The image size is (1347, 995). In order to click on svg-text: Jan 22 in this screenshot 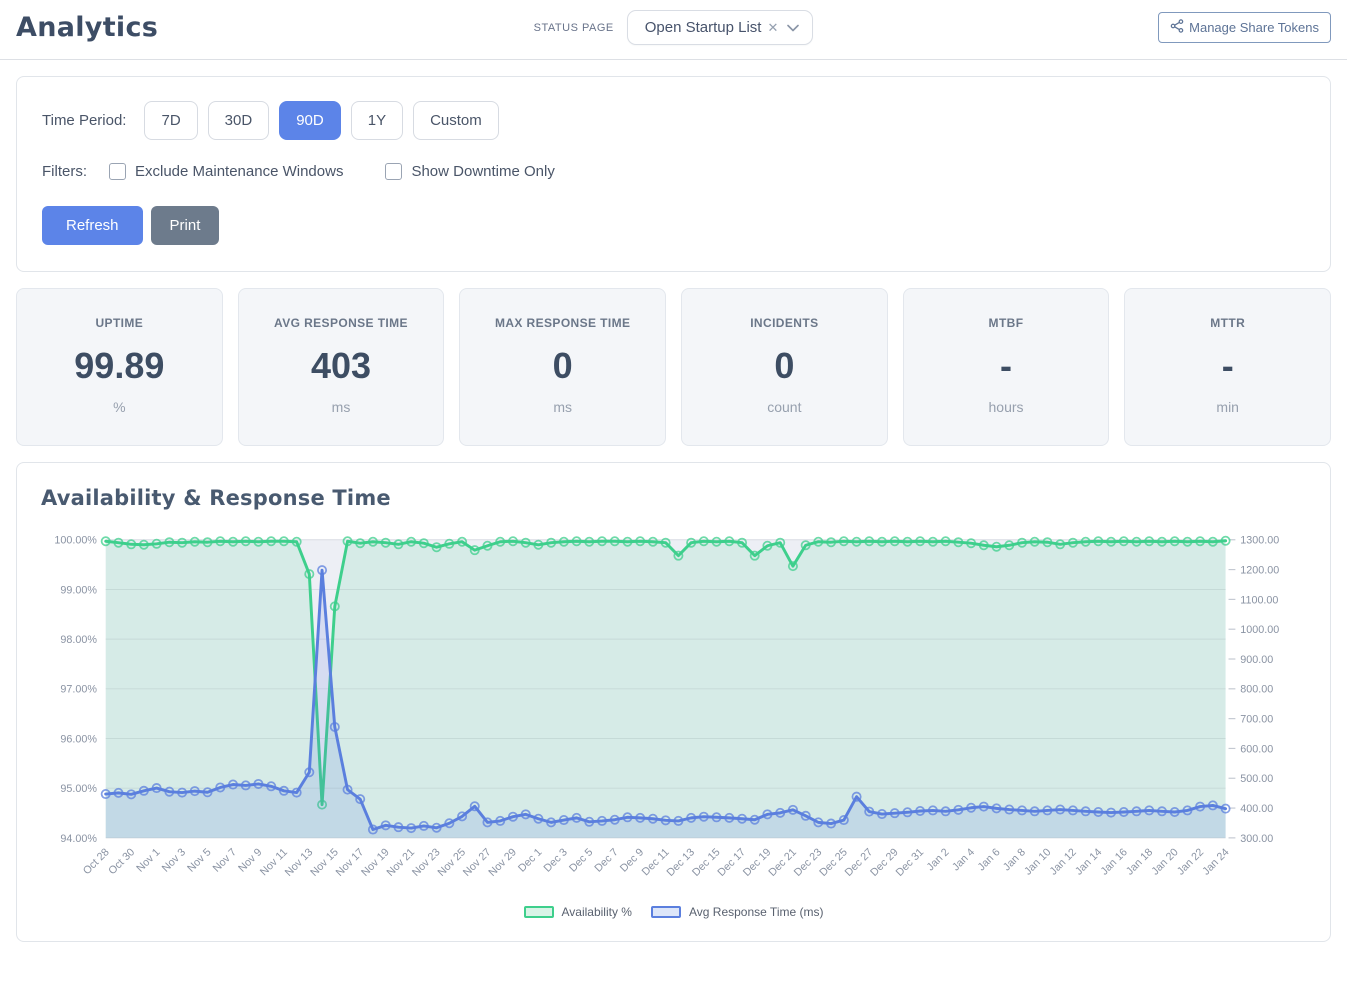, I will do `click(1190, 861)`.